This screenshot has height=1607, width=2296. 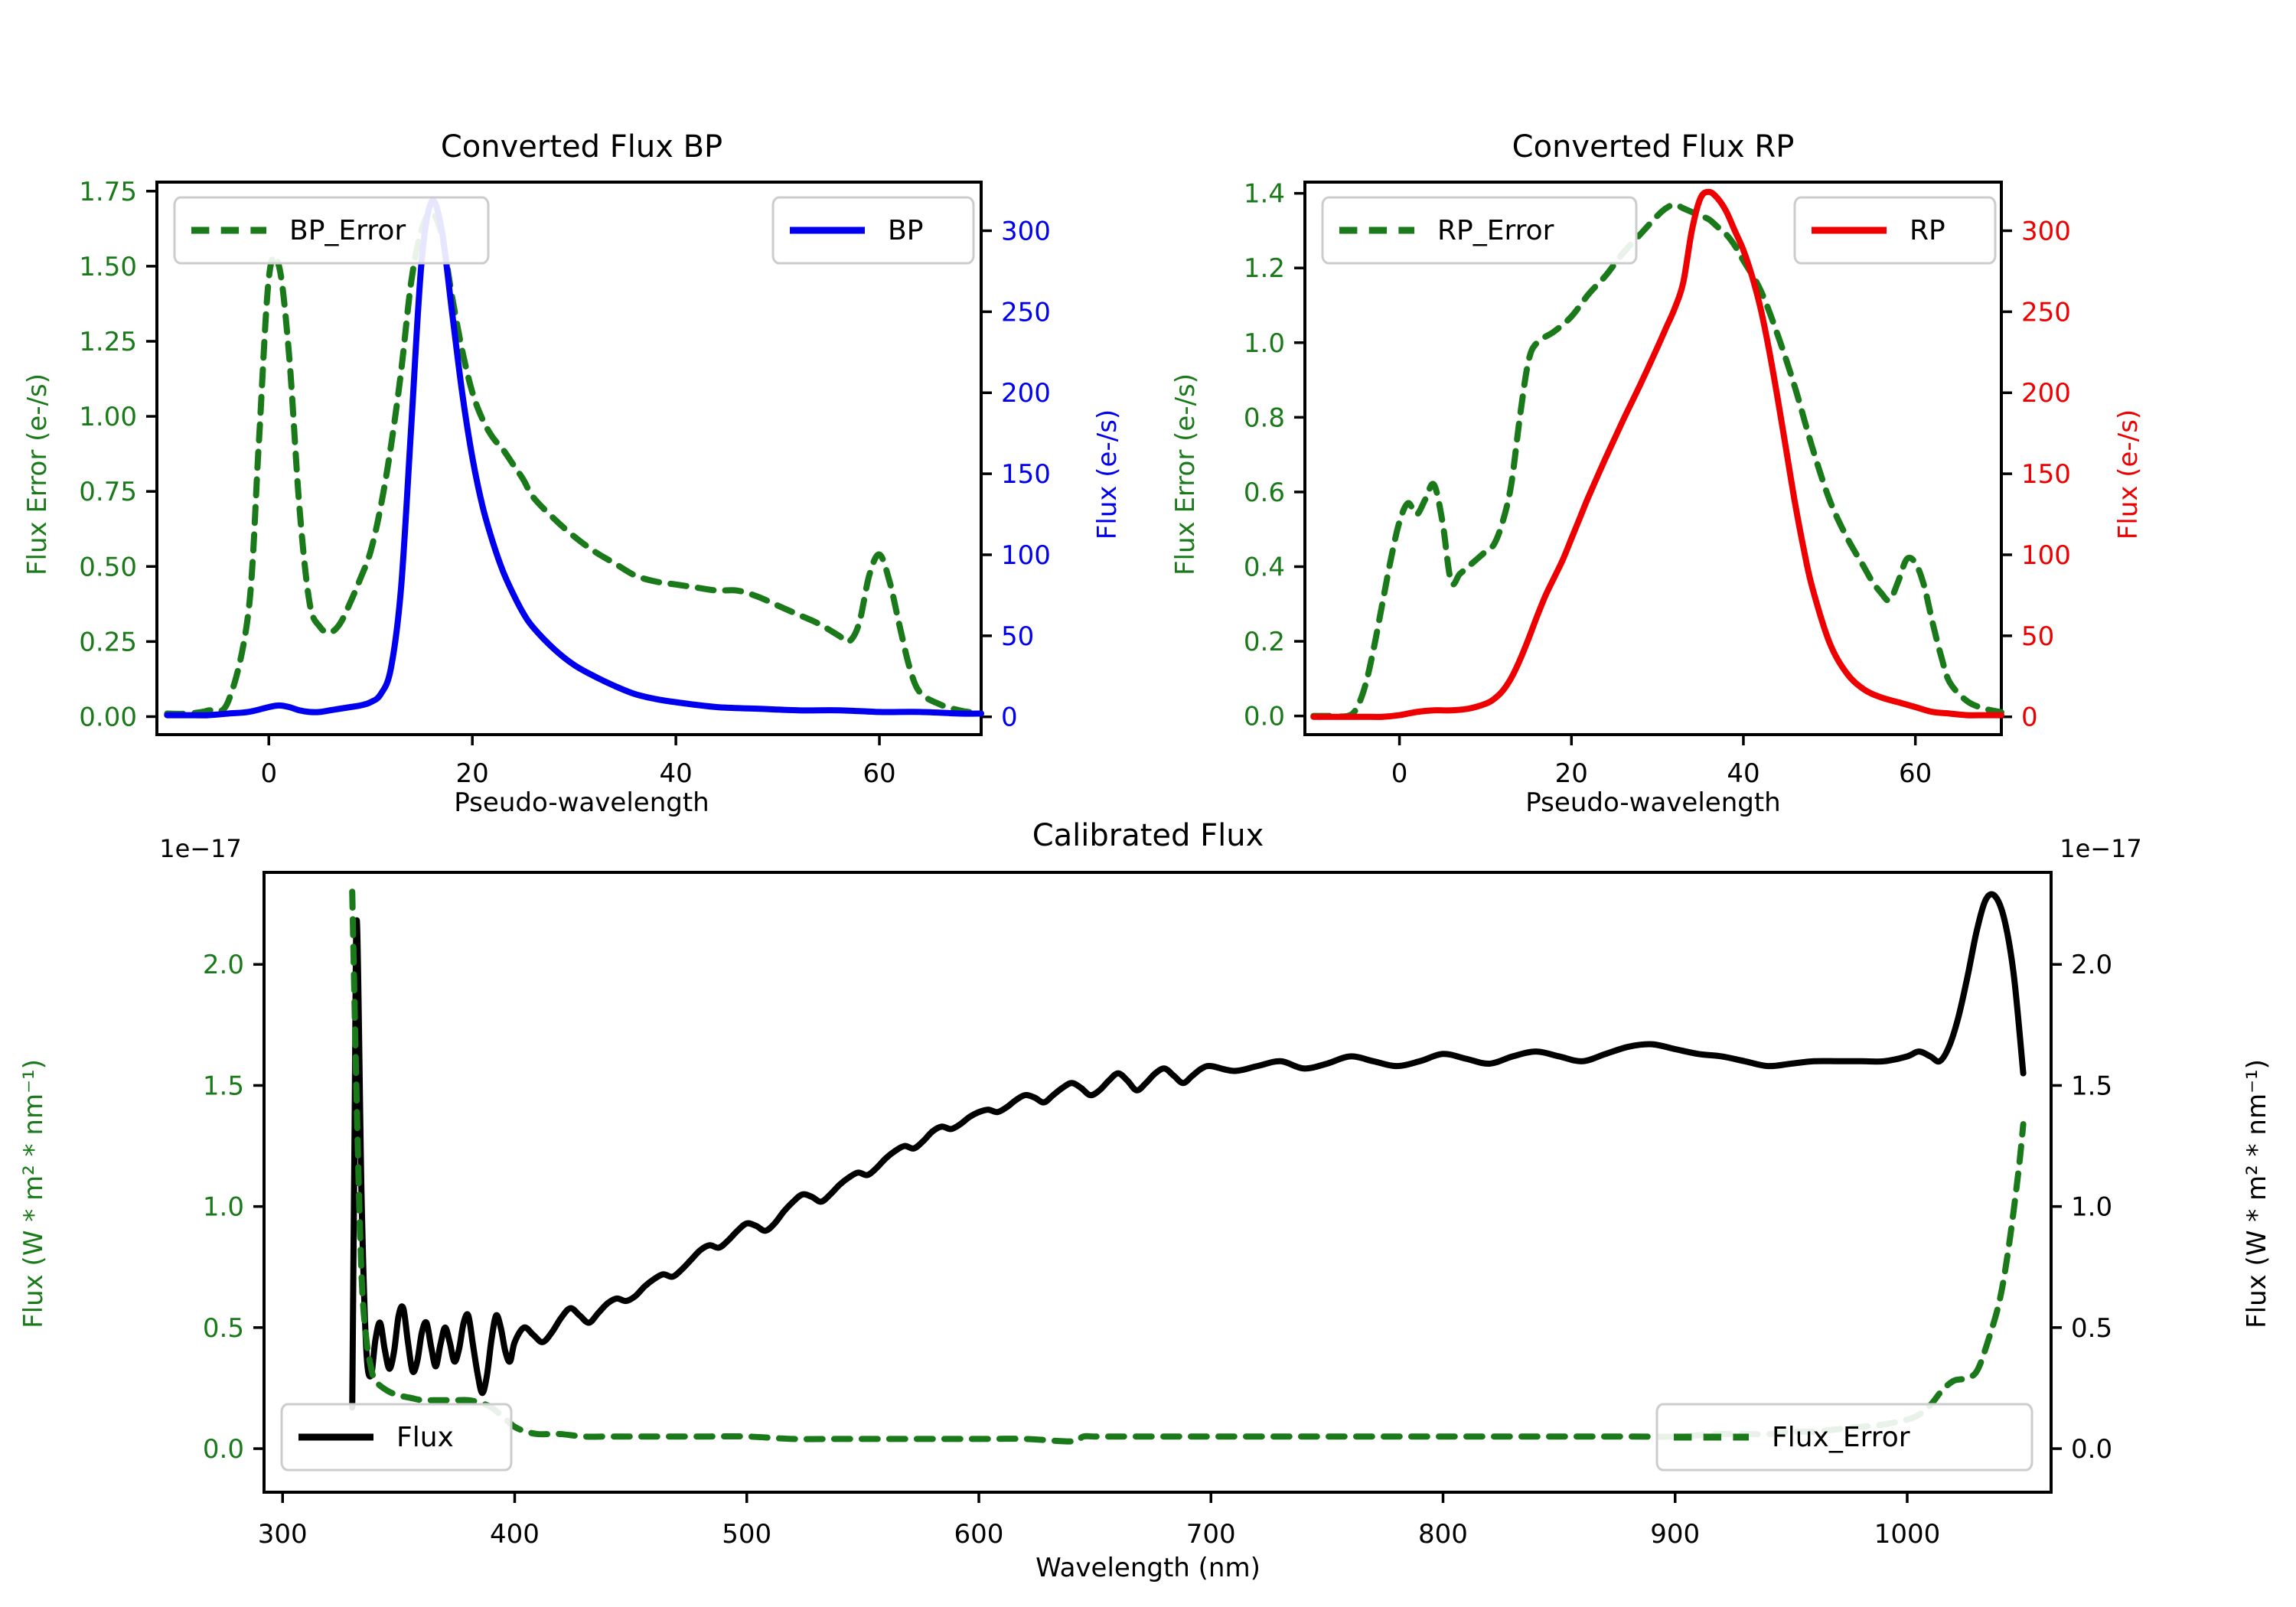 I want to click on series-rp, so click(x=1657, y=454).